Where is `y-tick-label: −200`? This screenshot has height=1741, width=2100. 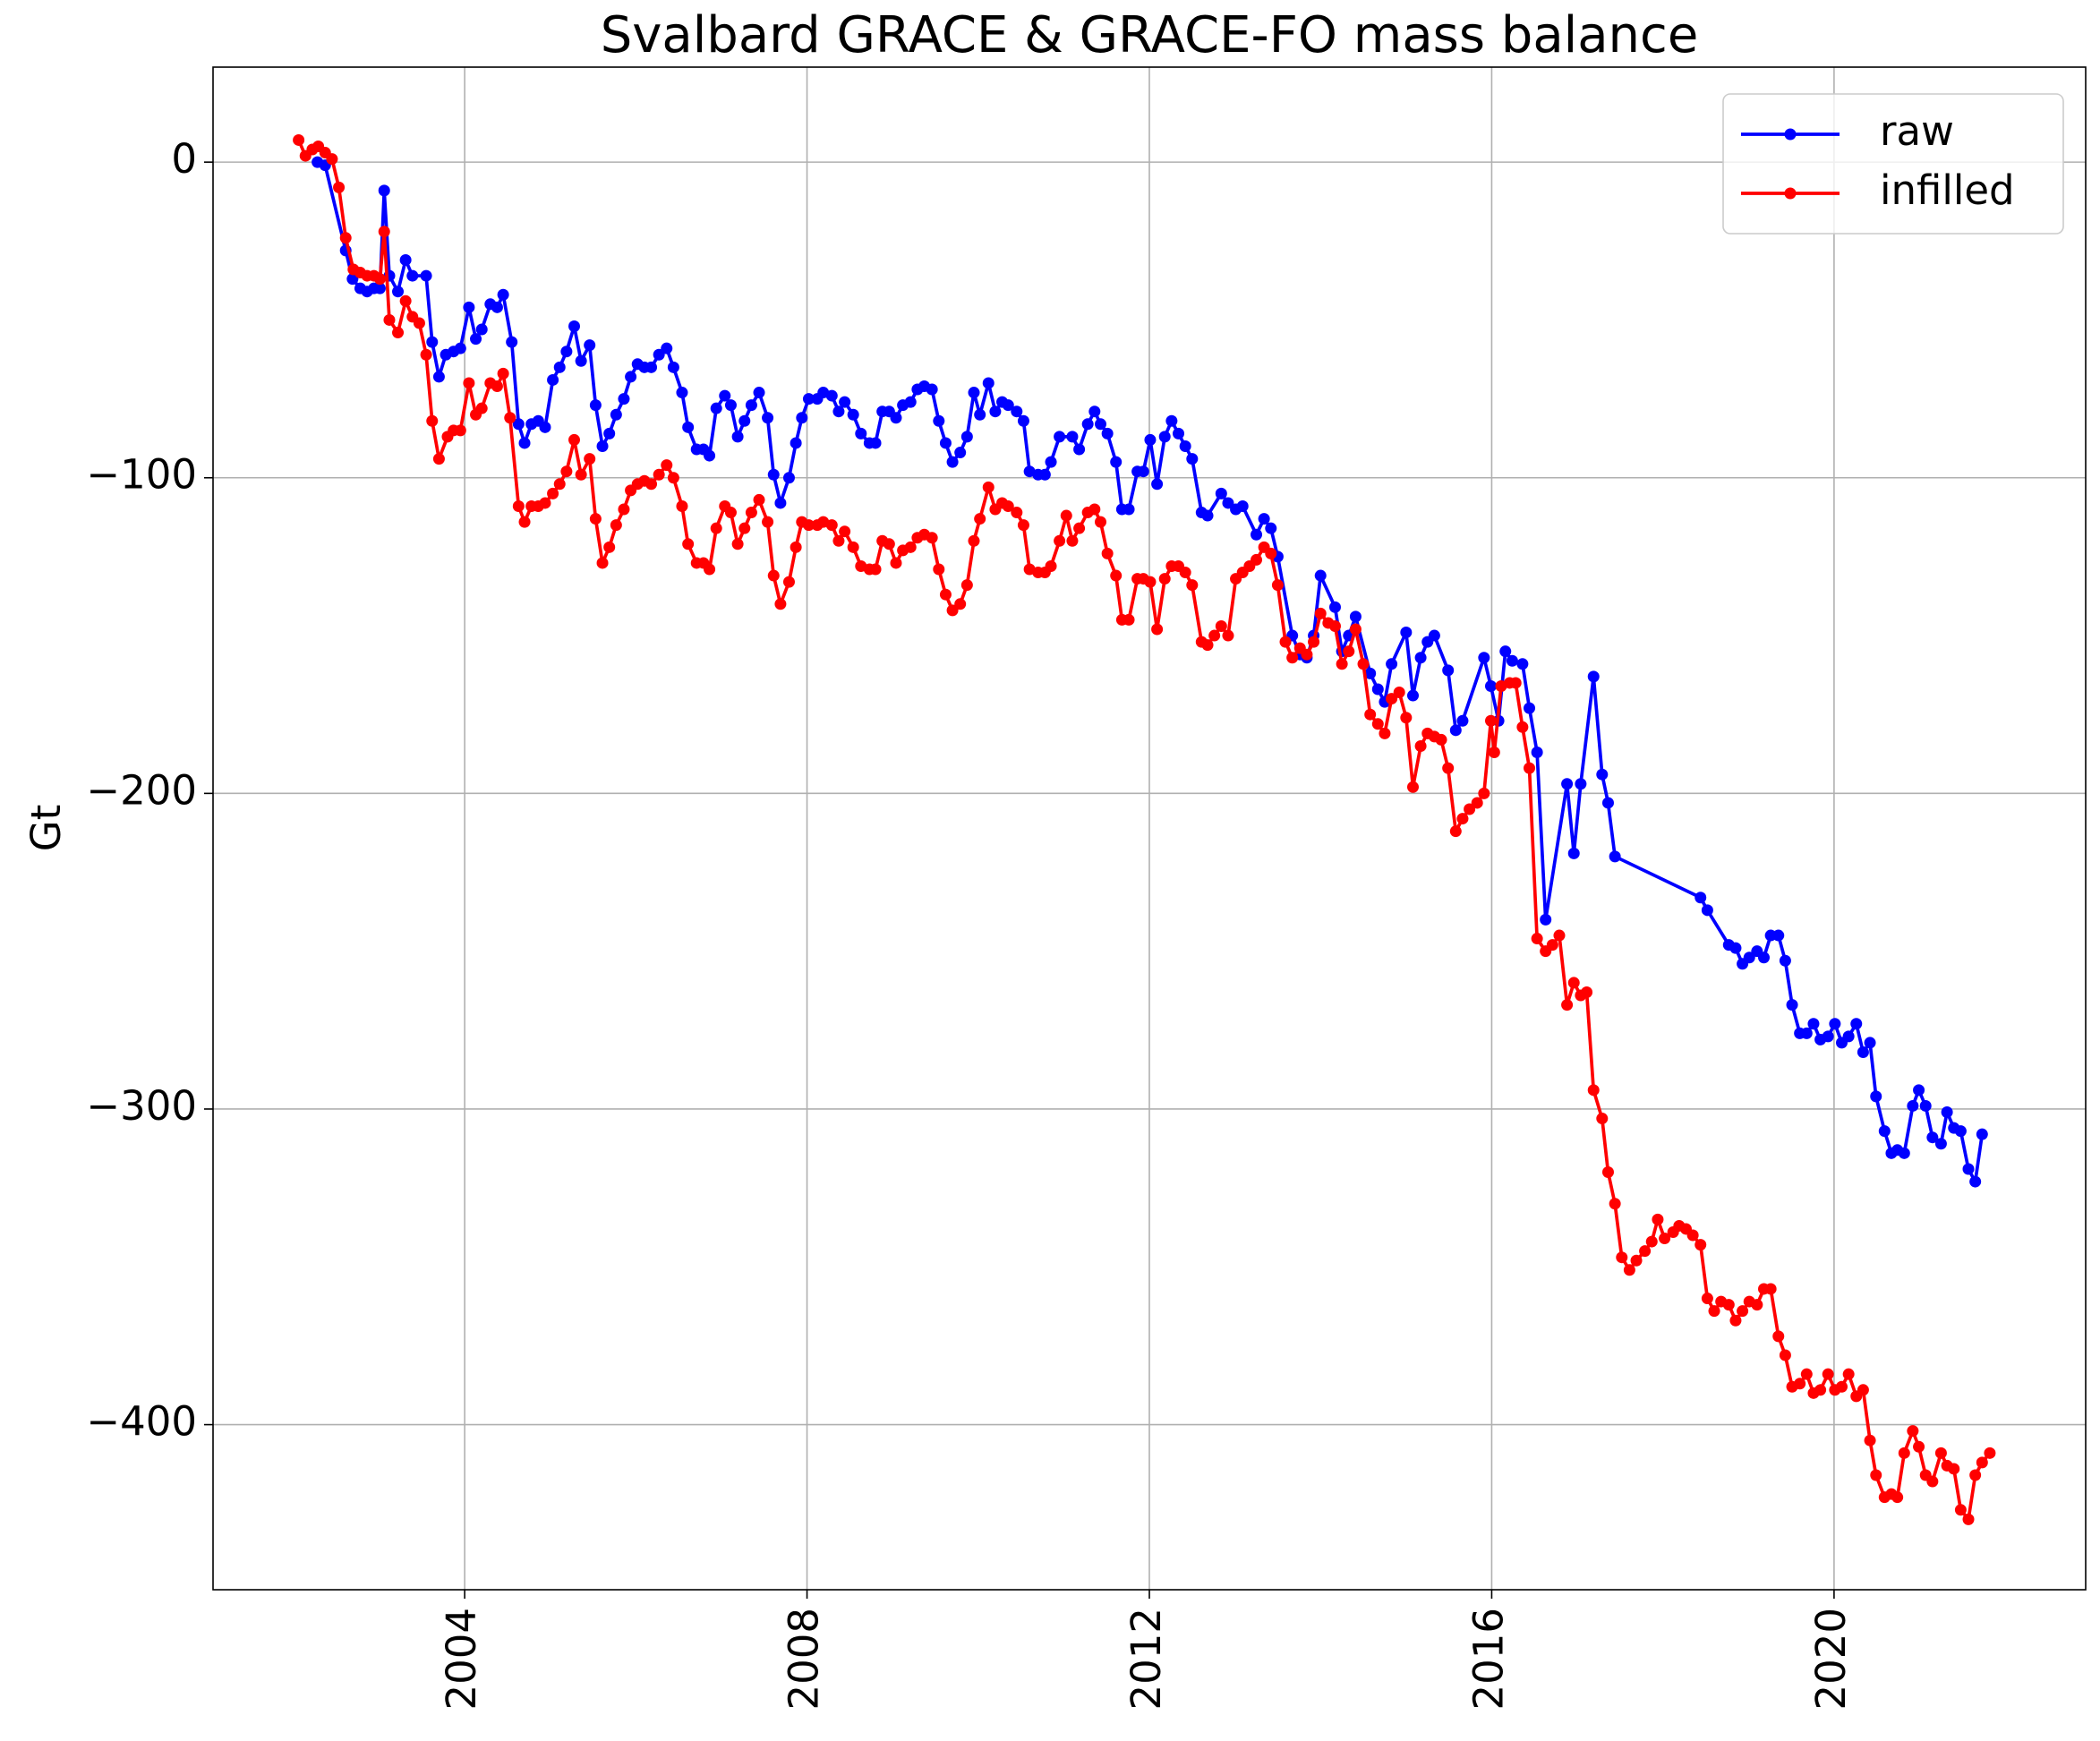
y-tick-label: −200 is located at coordinates (141, 790).